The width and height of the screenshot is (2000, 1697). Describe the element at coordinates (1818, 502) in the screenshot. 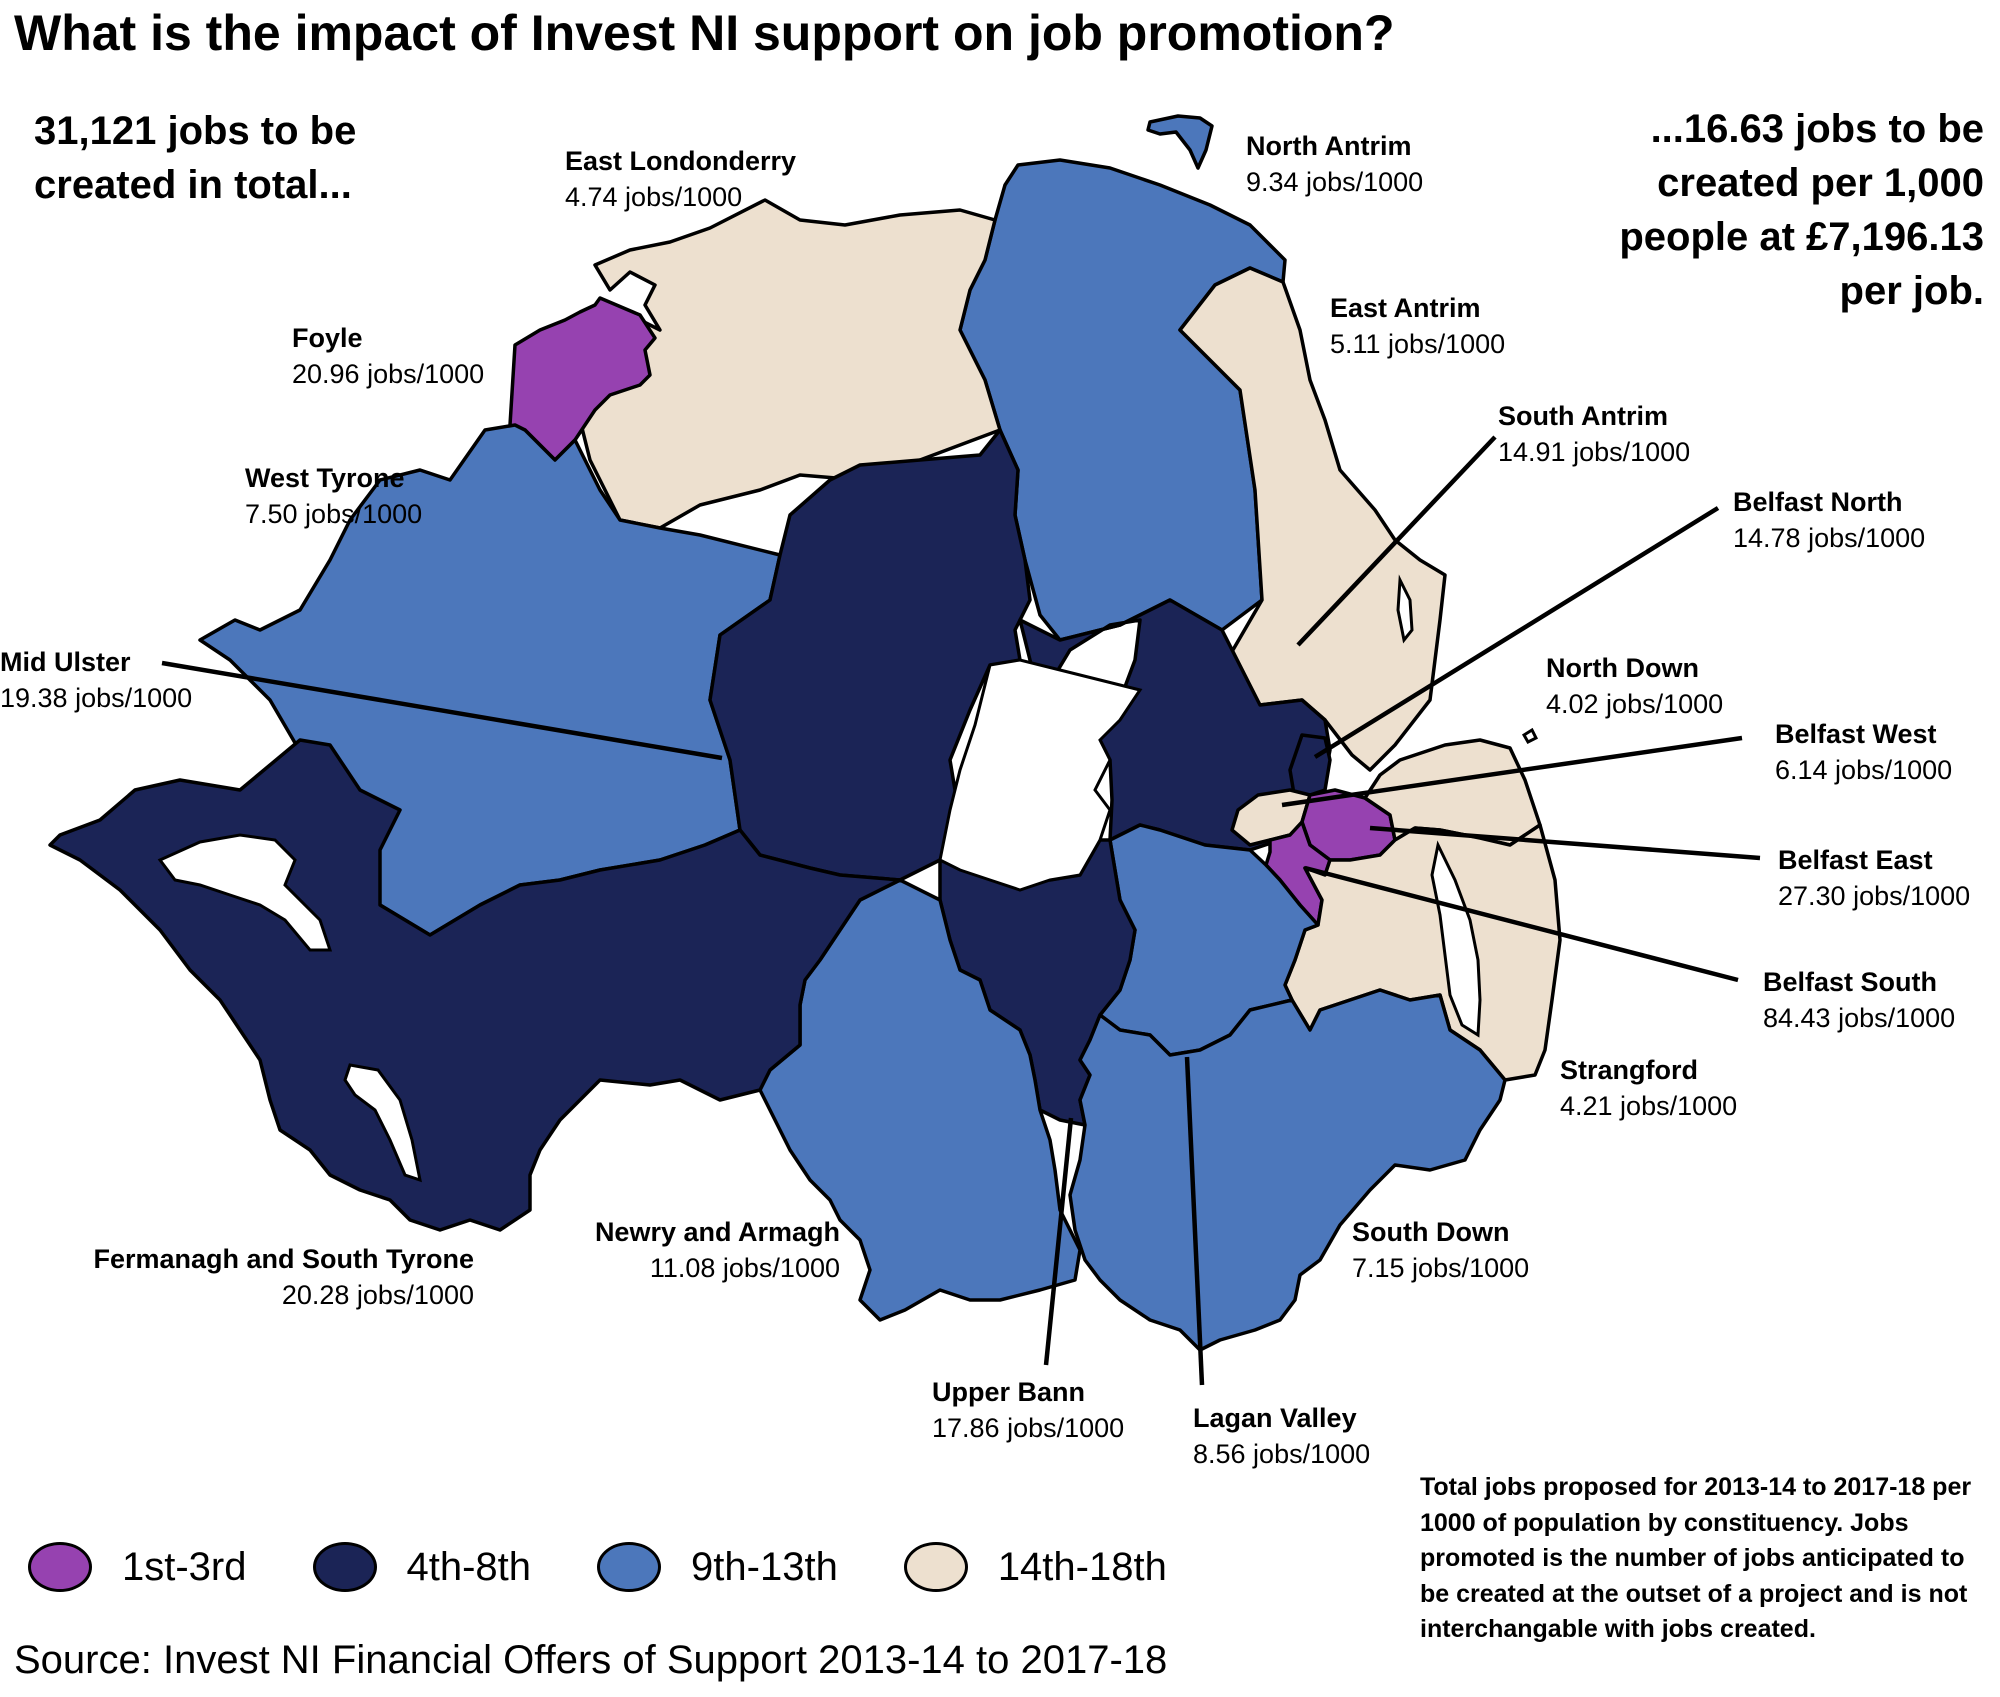

I see `label-name: Belfast North` at that location.